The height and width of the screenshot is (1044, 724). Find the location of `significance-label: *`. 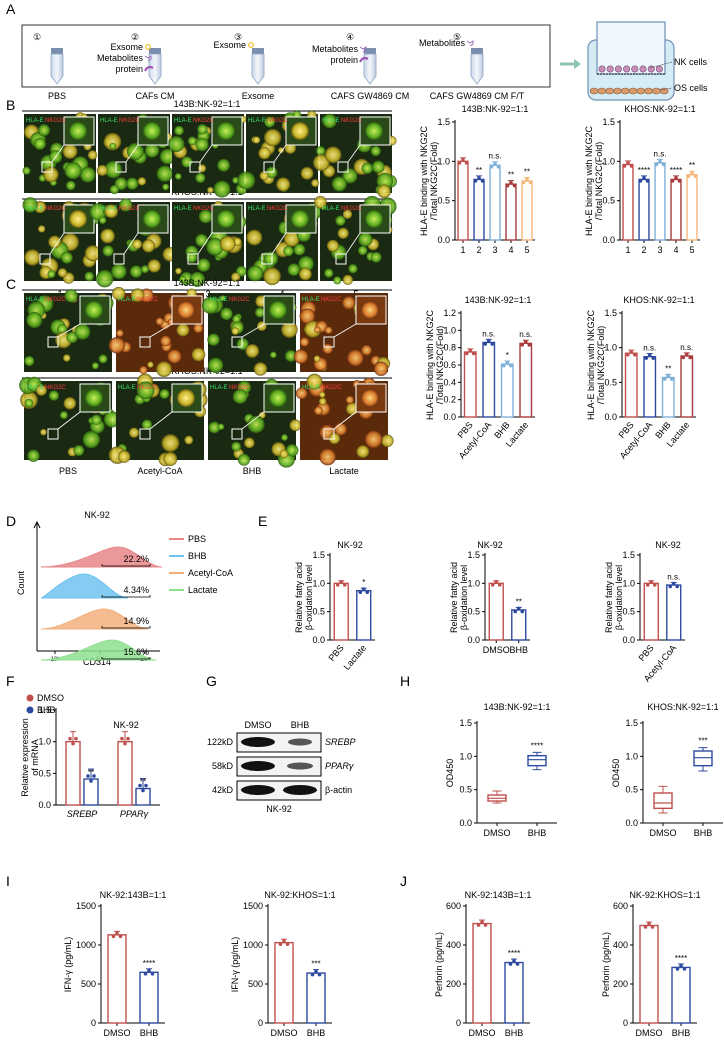

significance-label: * is located at coordinates (363, 582).